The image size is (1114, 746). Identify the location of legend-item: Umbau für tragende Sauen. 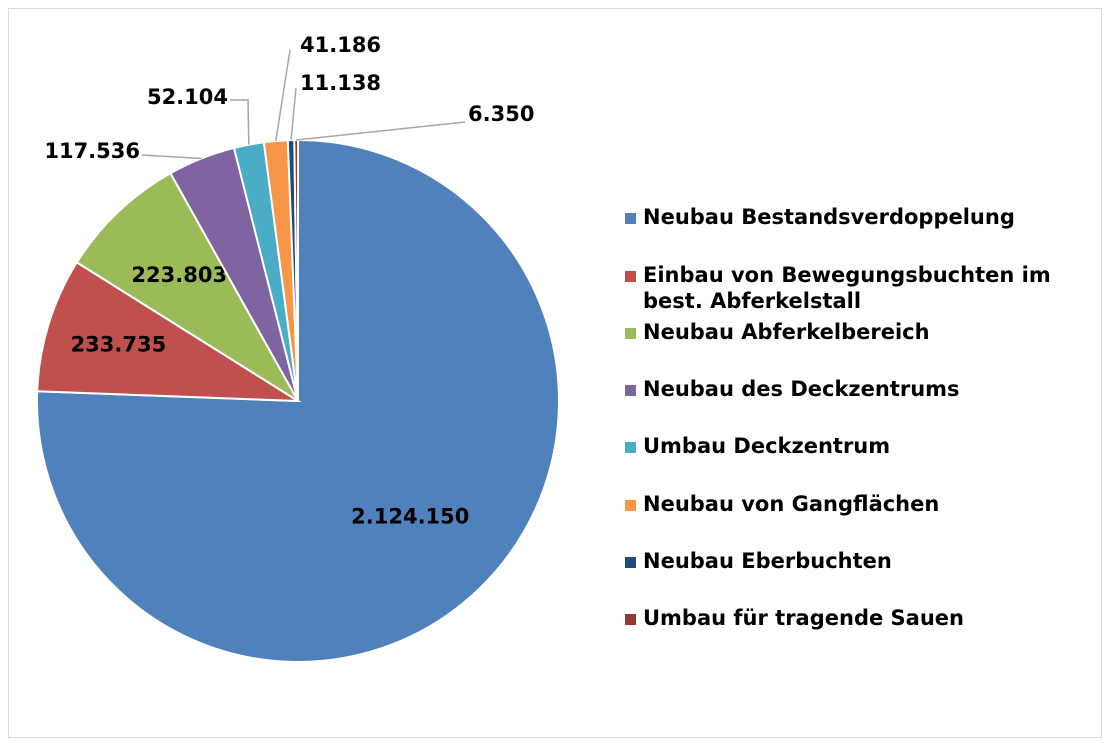
(853, 618).